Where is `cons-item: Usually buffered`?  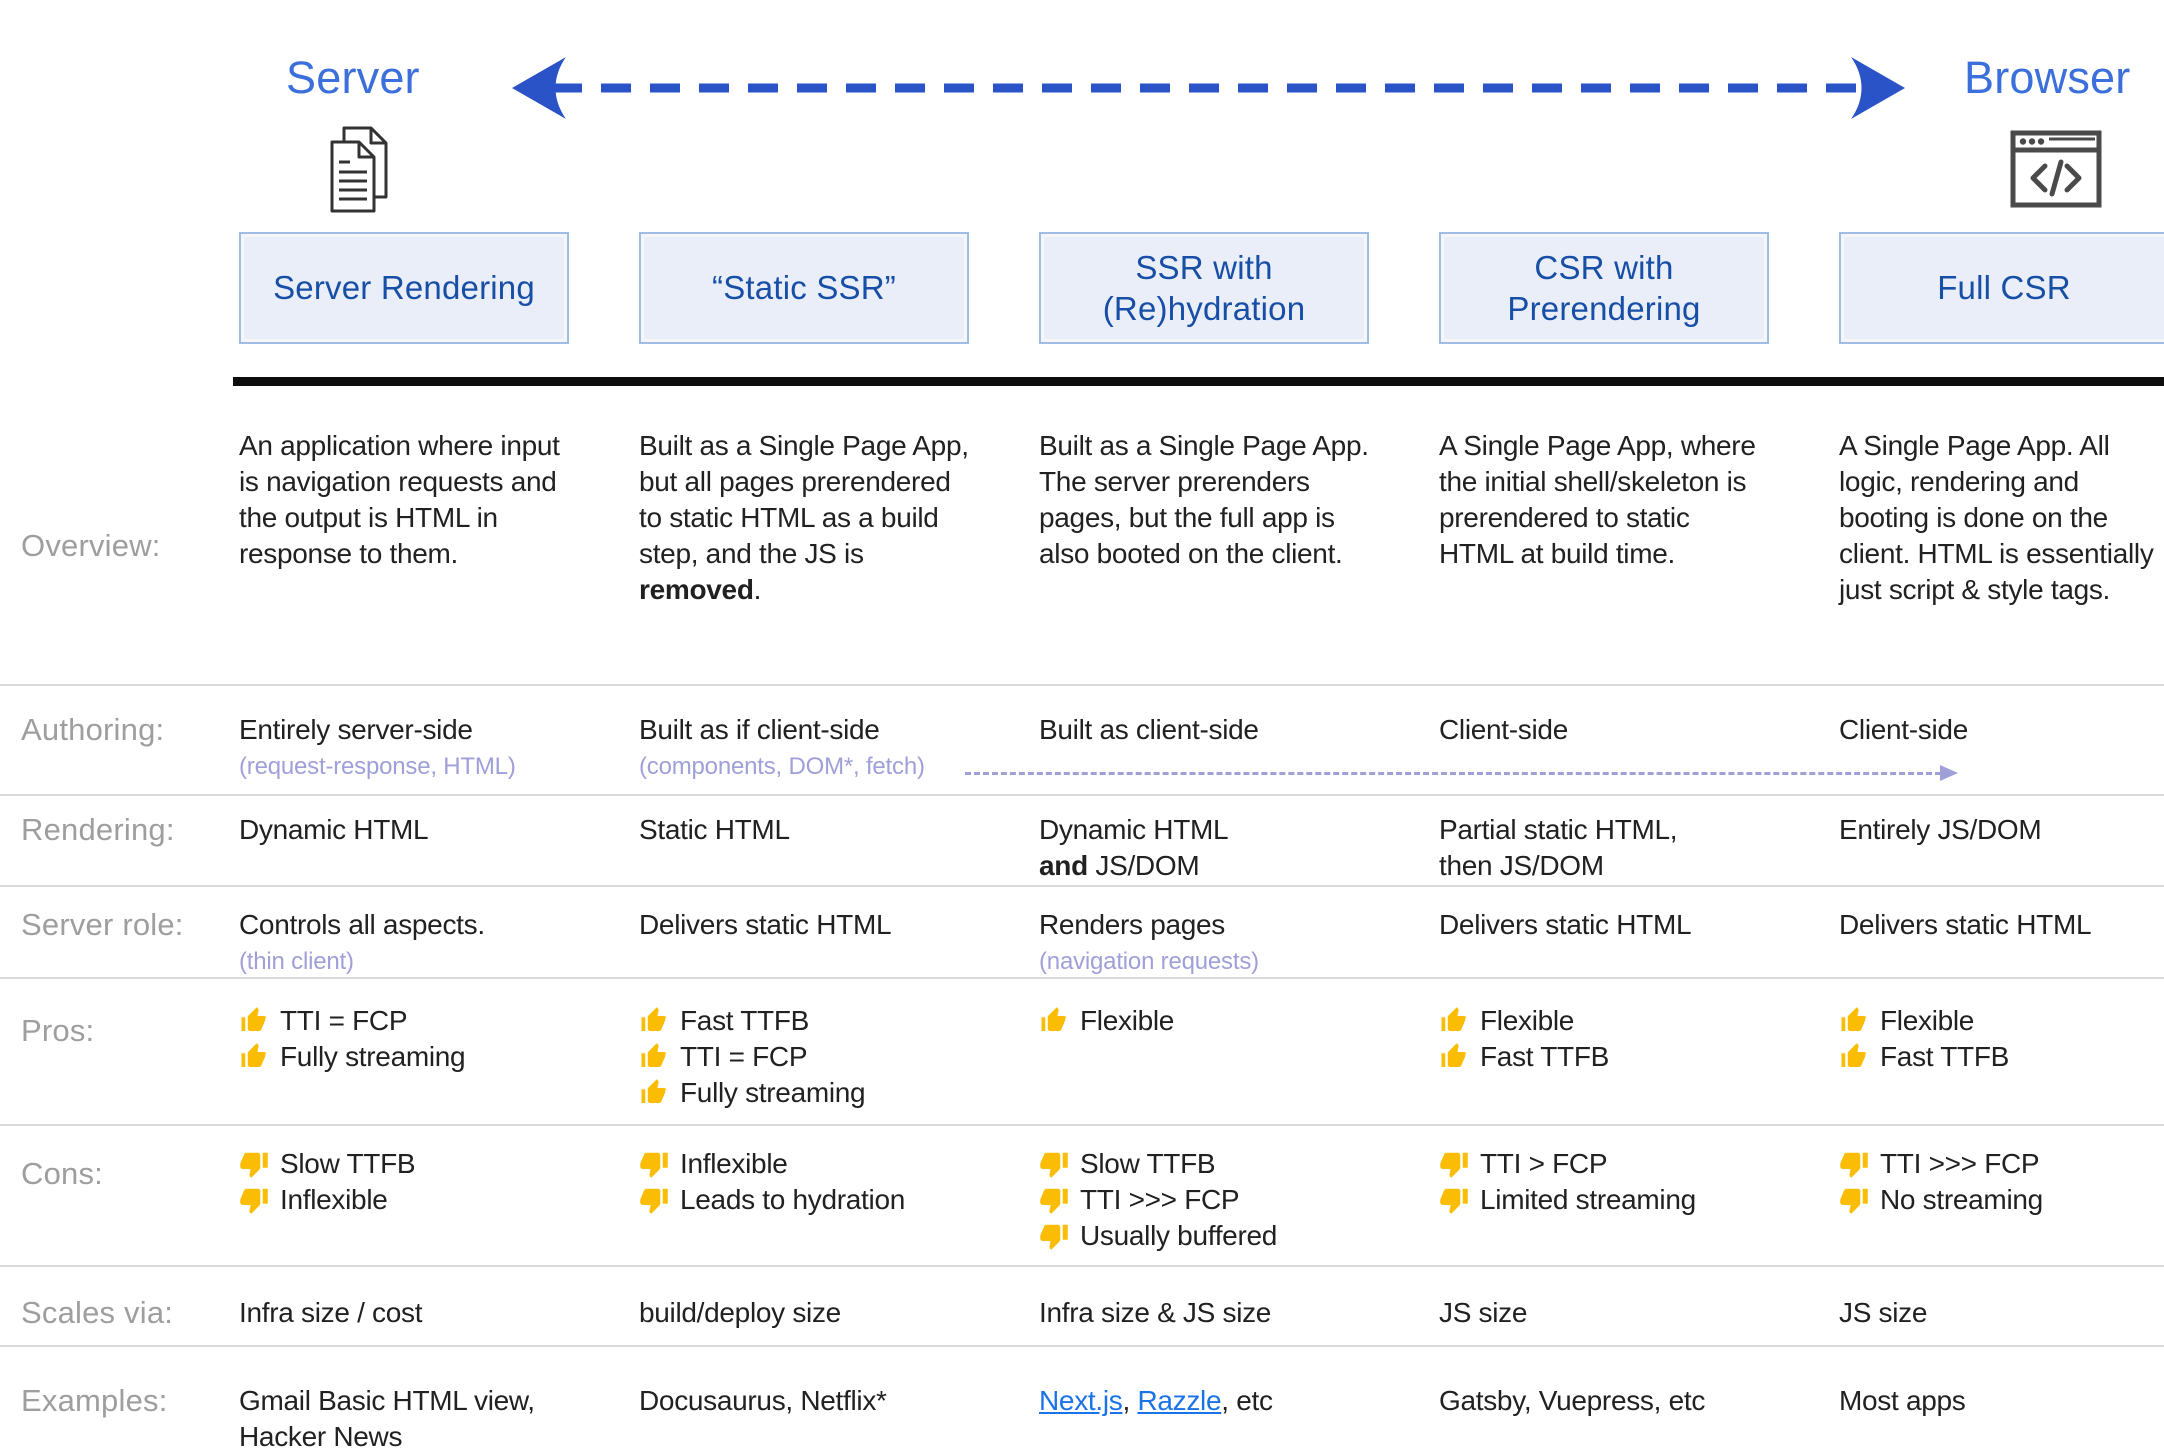 cons-item: Usually buffered is located at coordinates (1204, 1236).